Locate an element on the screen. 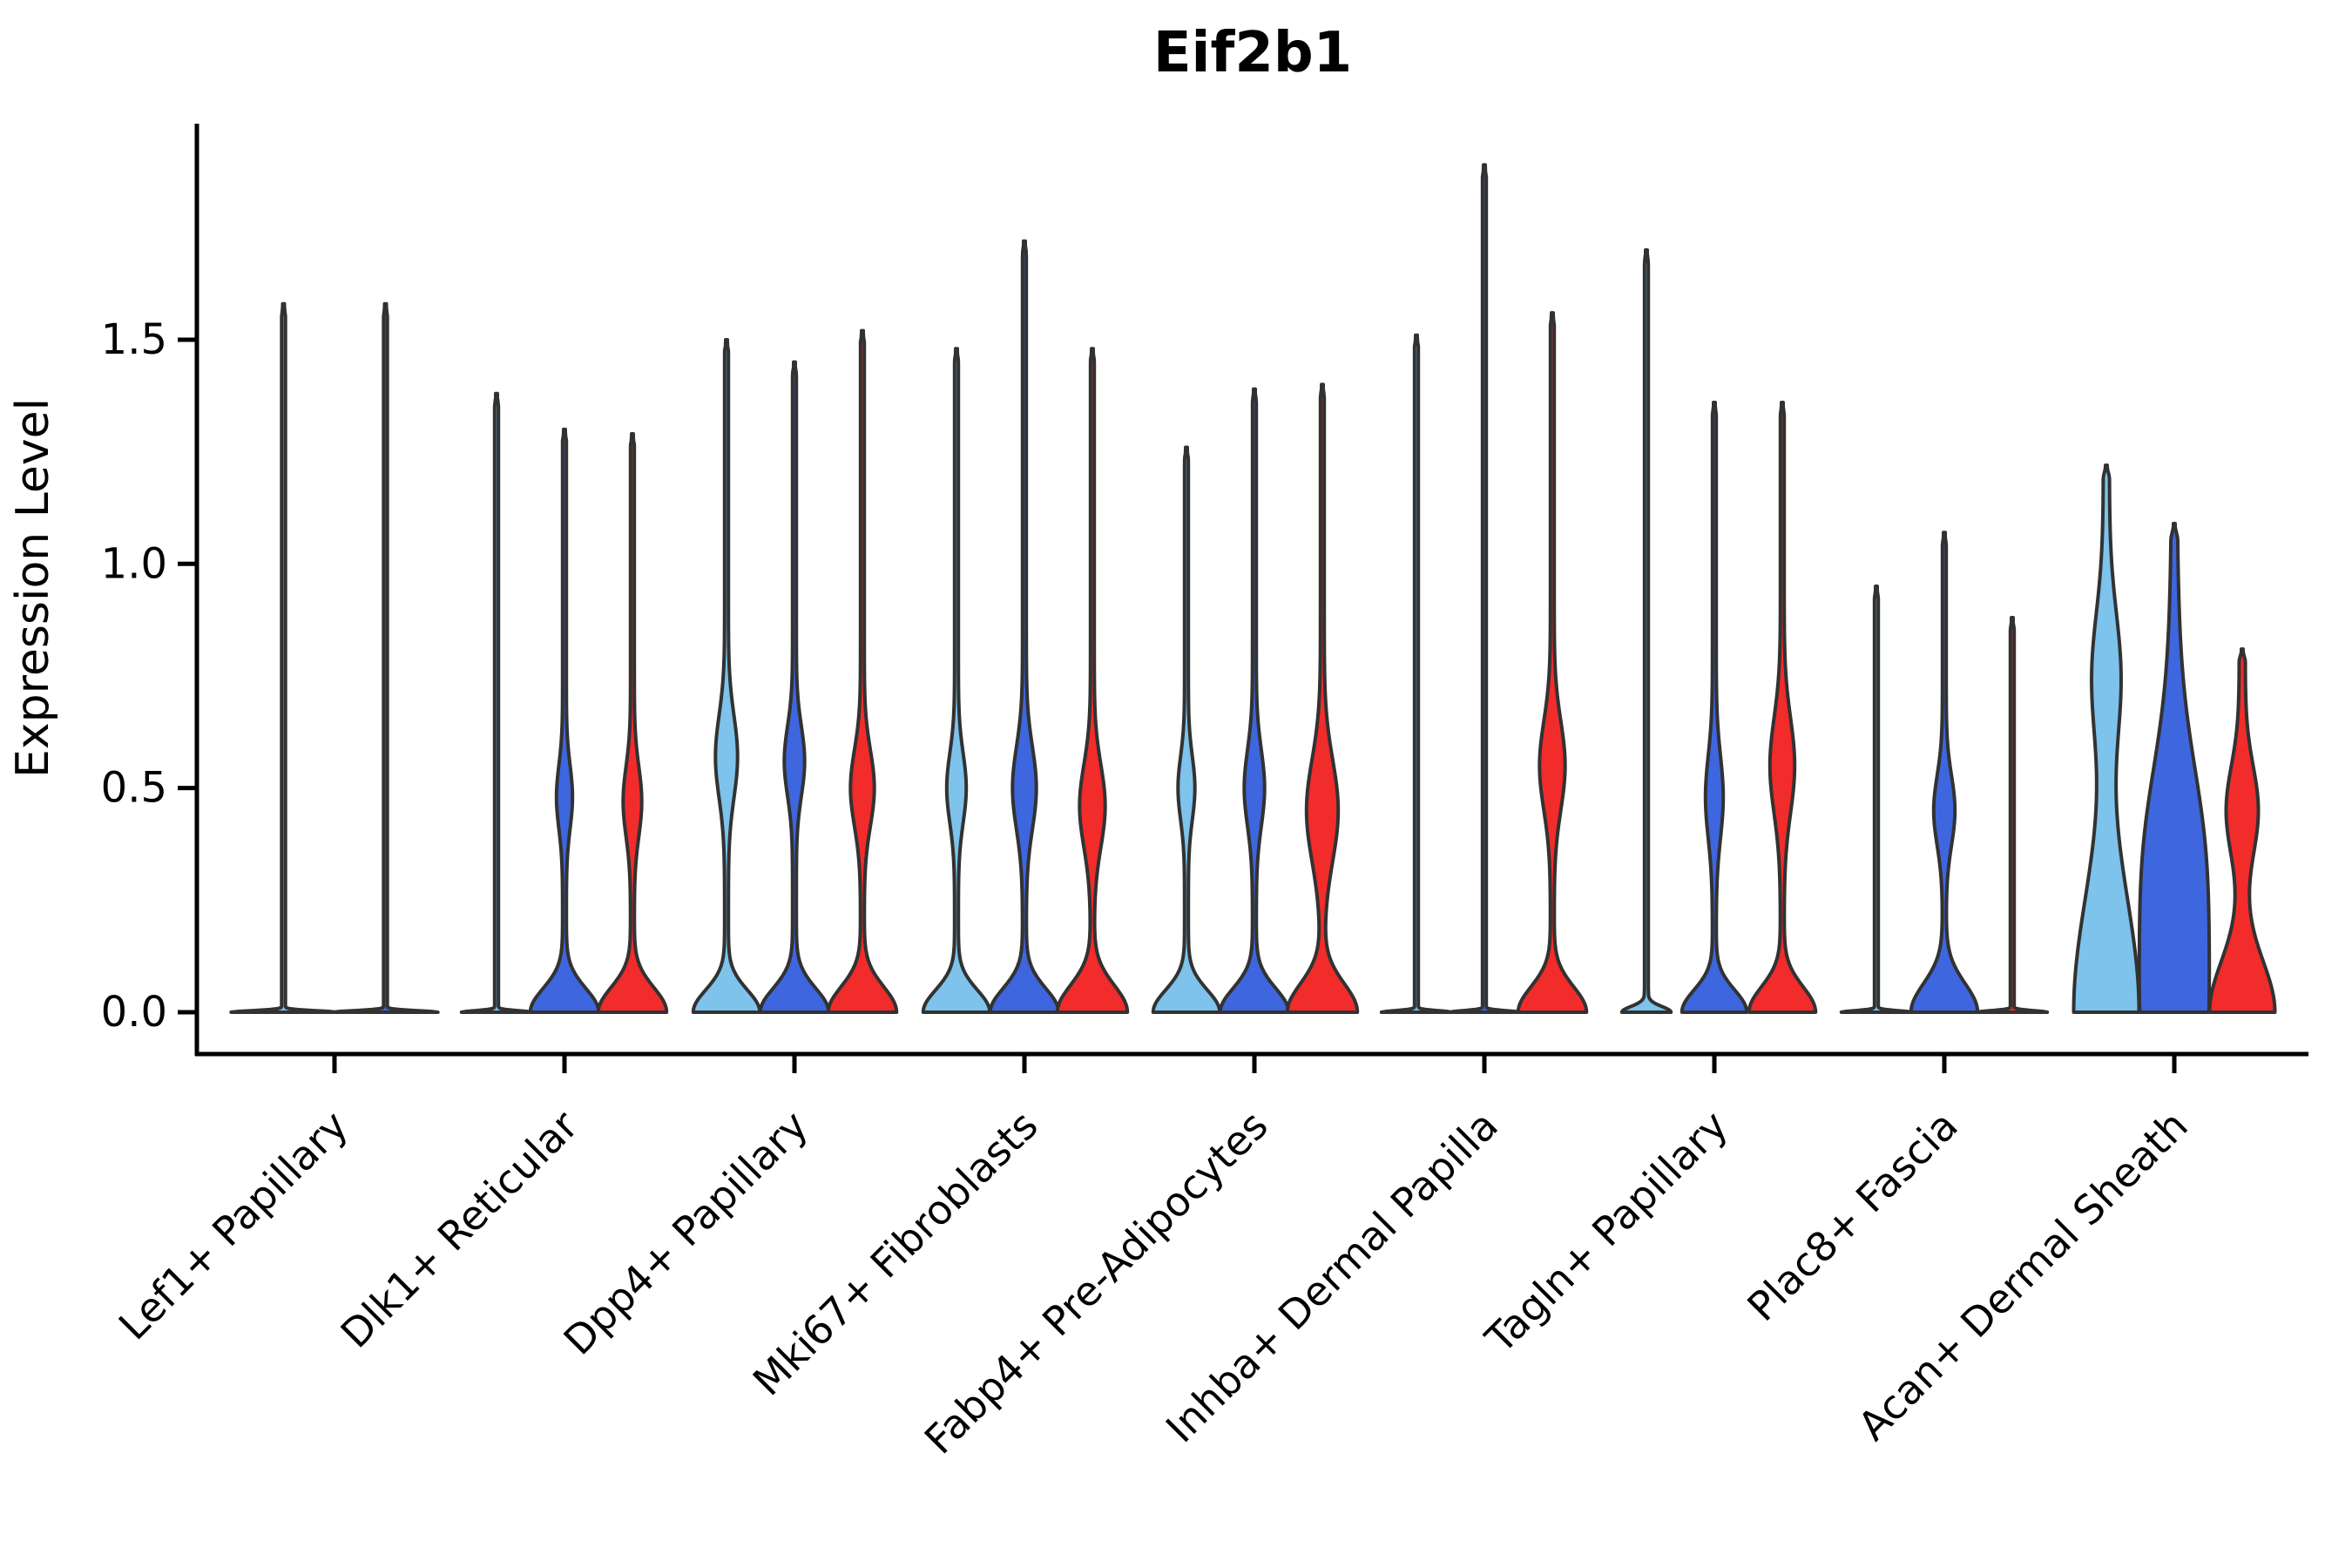 This screenshot has width=2352, height=1568. violin-9-red is located at coordinates (2242, 830).